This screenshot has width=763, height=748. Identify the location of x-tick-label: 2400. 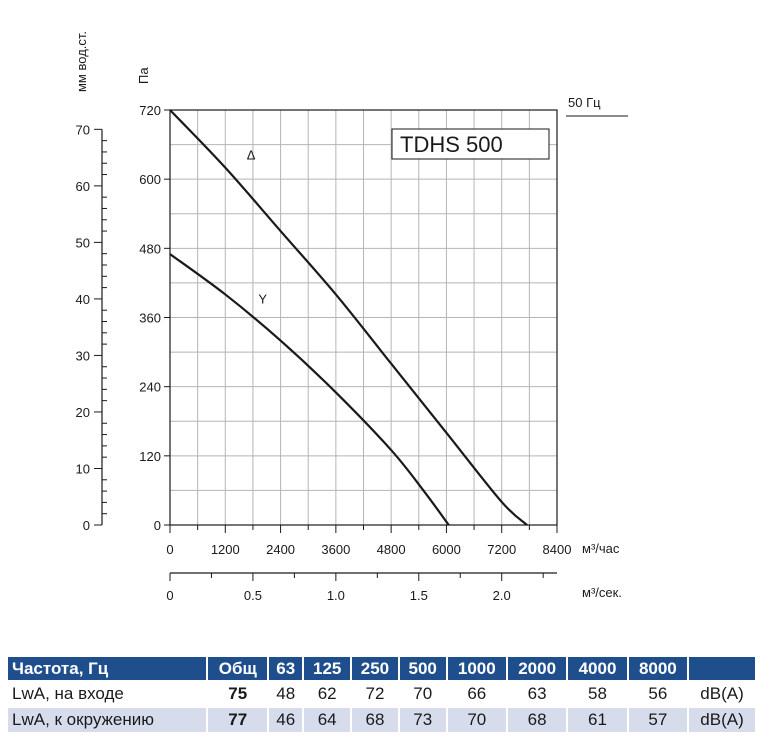
(280, 549).